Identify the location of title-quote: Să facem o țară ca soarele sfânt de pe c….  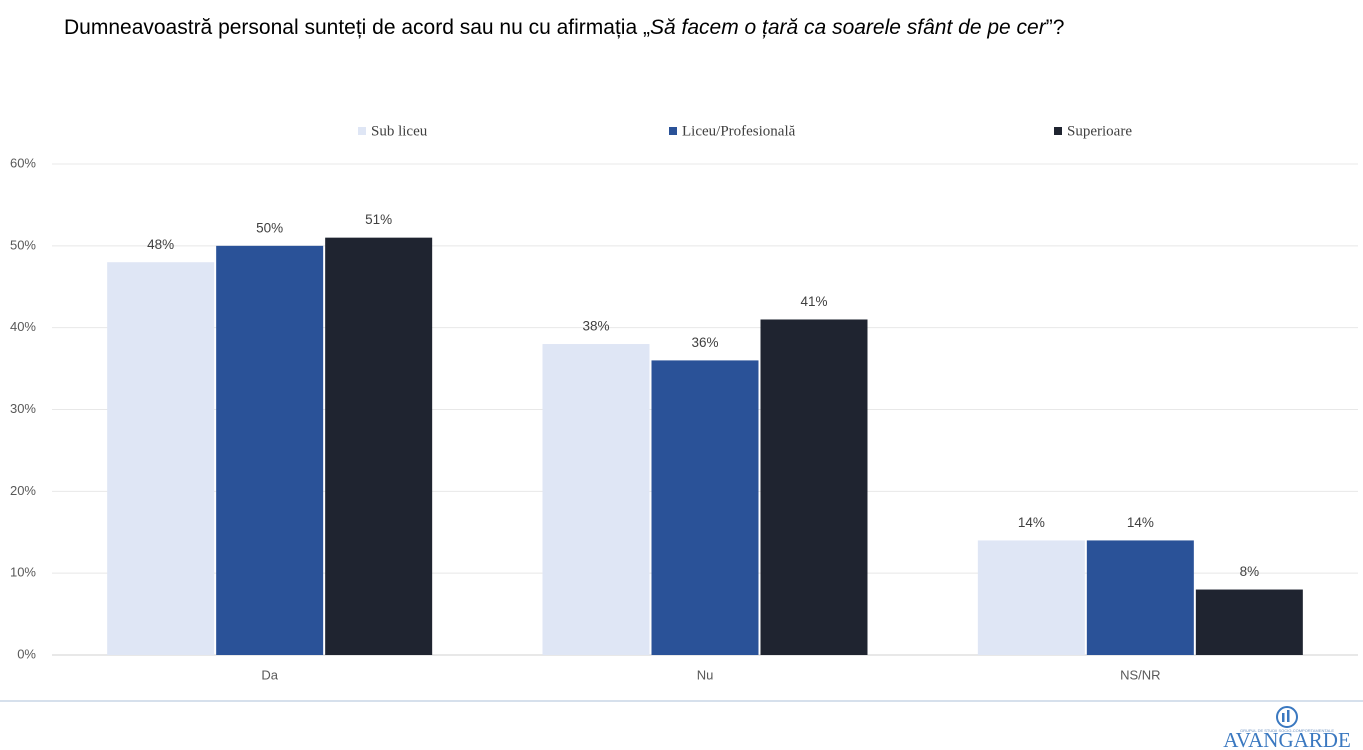
(848, 27).